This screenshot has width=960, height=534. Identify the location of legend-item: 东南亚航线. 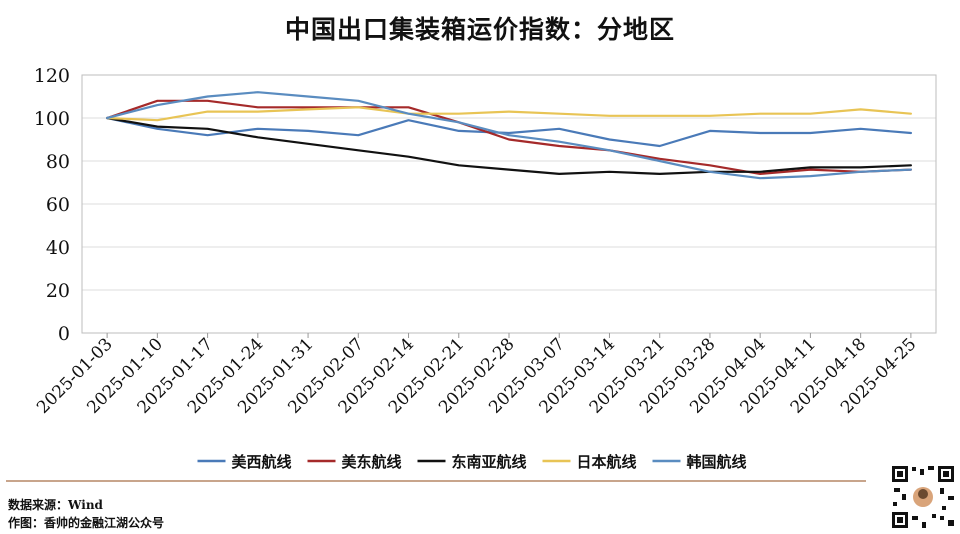
(472, 462).